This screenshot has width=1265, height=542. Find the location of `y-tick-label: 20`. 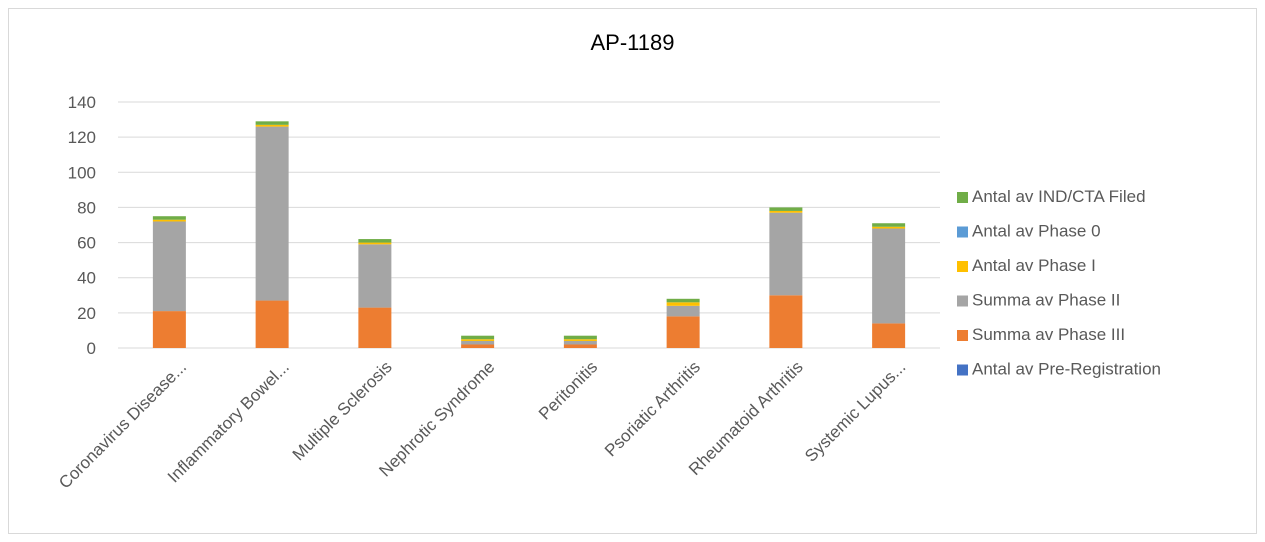

y-tick-label: 20 is located at coordinates (86, 313).